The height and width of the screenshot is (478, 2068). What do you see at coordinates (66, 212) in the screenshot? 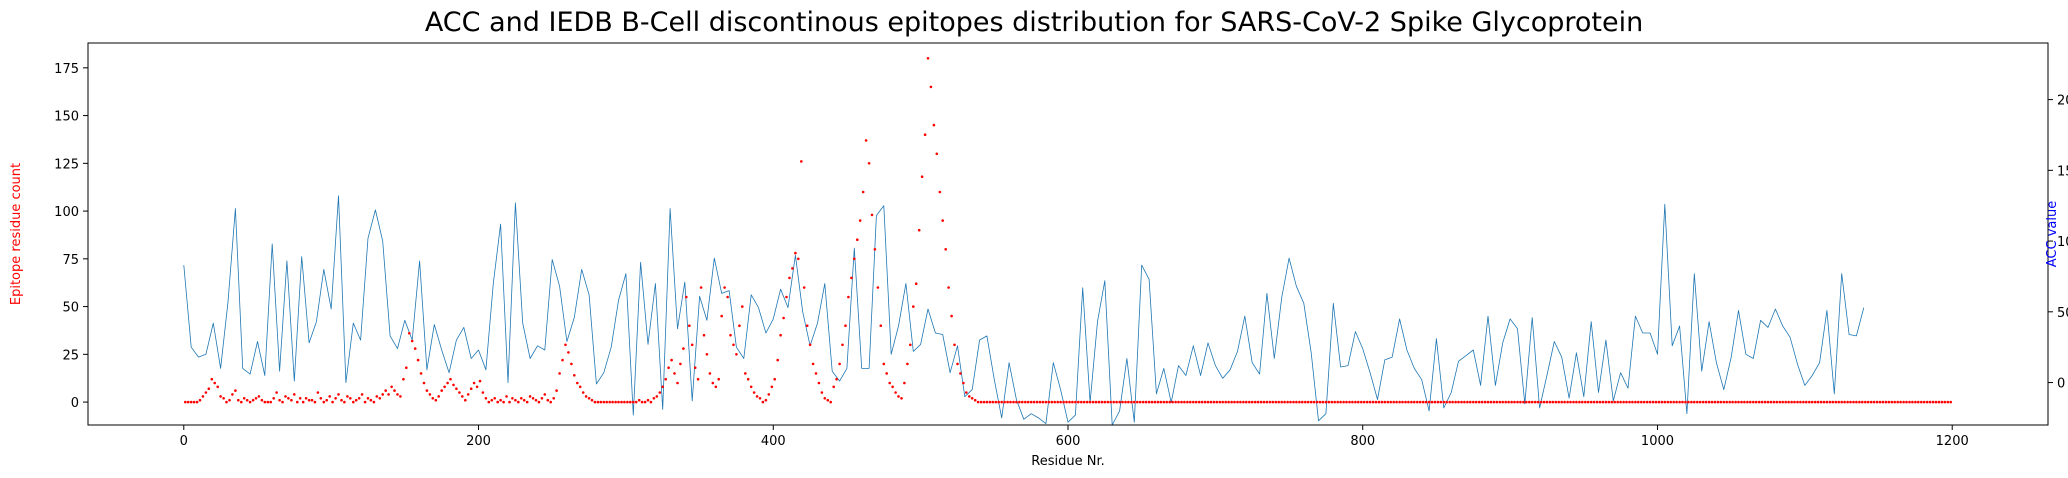
I see `left-y-tick-label: 100` at bounding box center [66, 212].